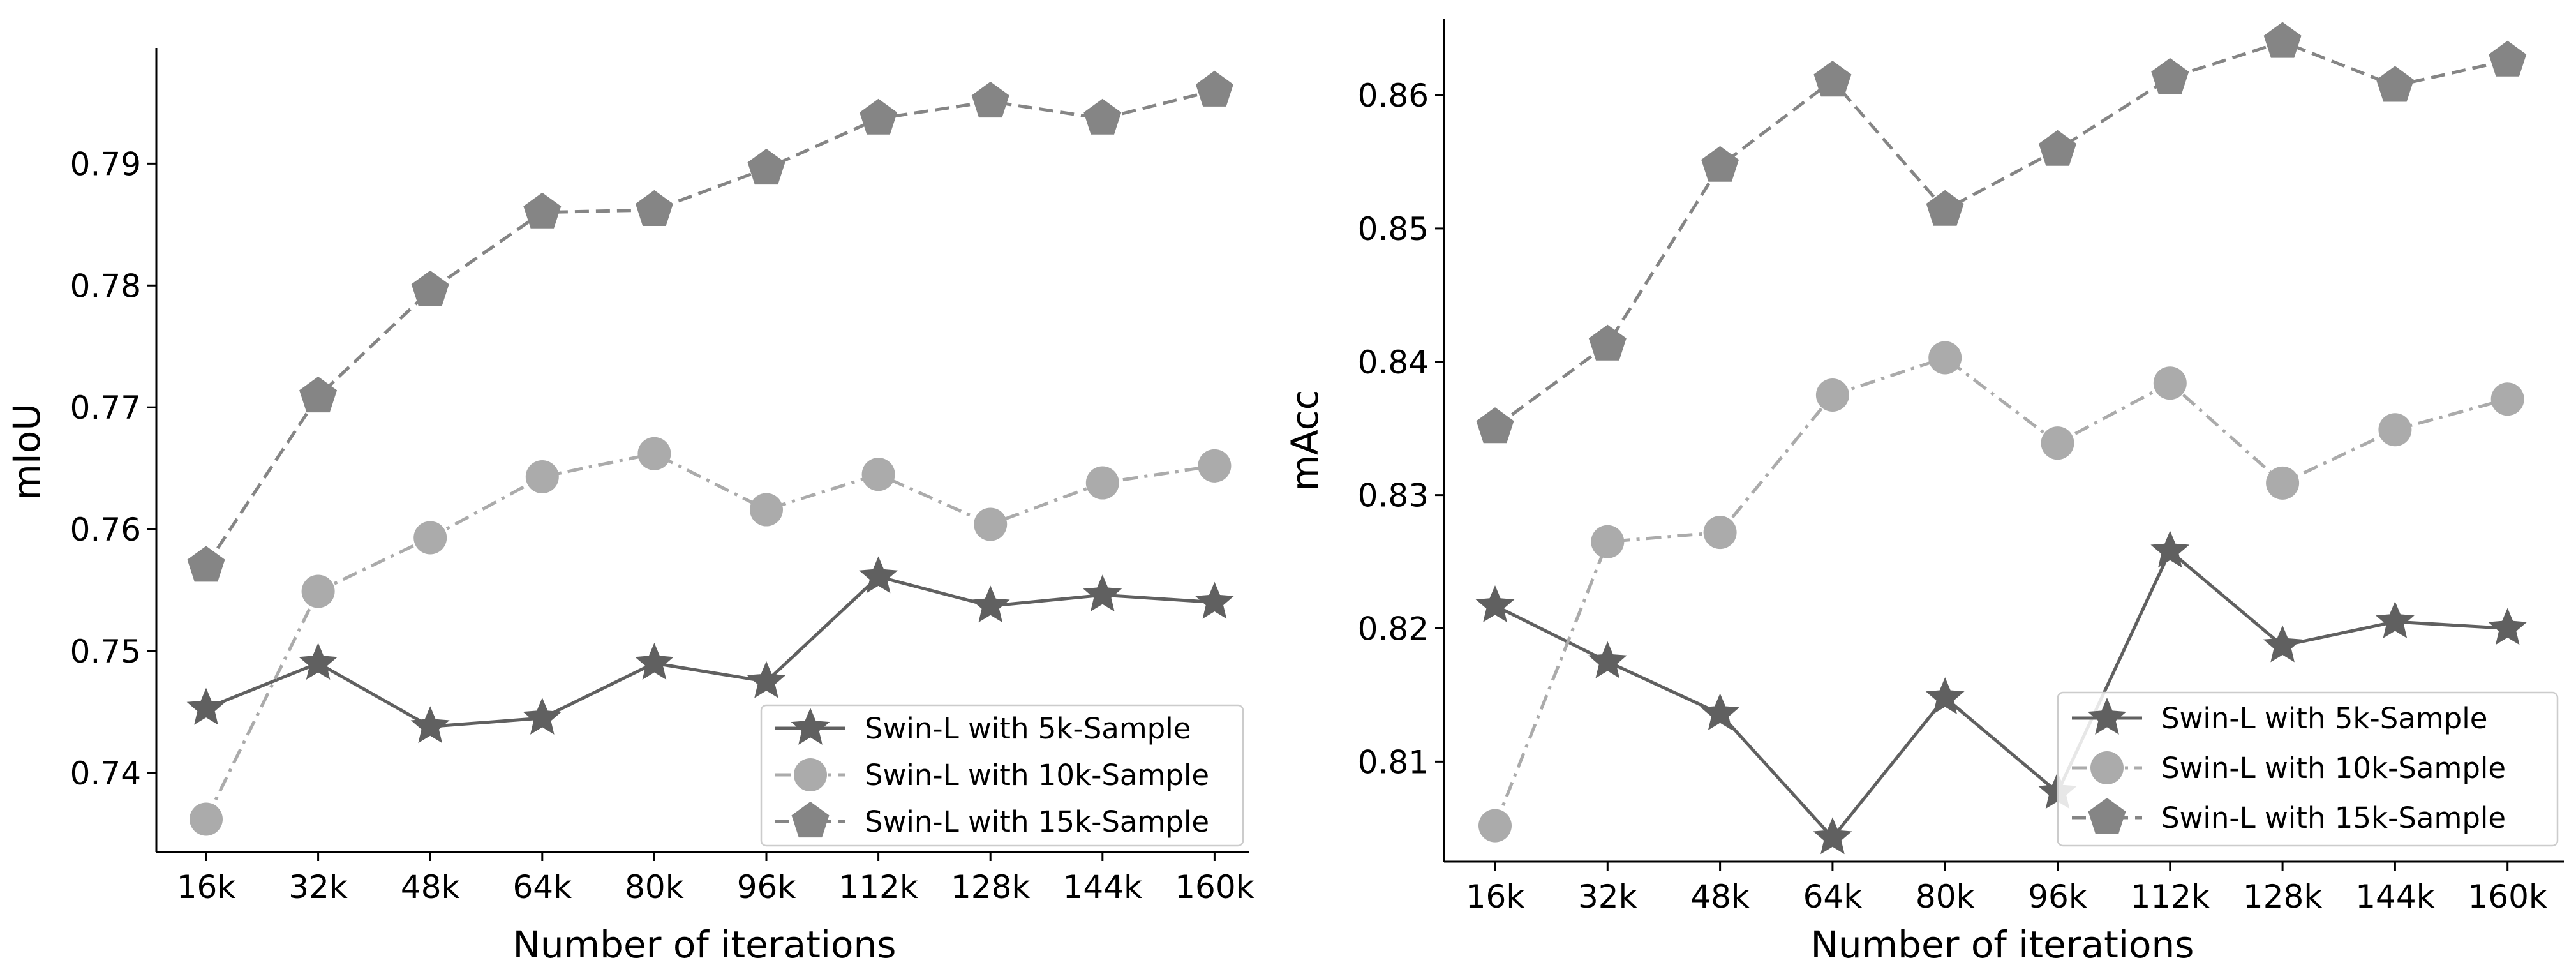 The image size is (2576, 974). I want to click on macc-x-tick-label: 16k, so click(1495, 896).